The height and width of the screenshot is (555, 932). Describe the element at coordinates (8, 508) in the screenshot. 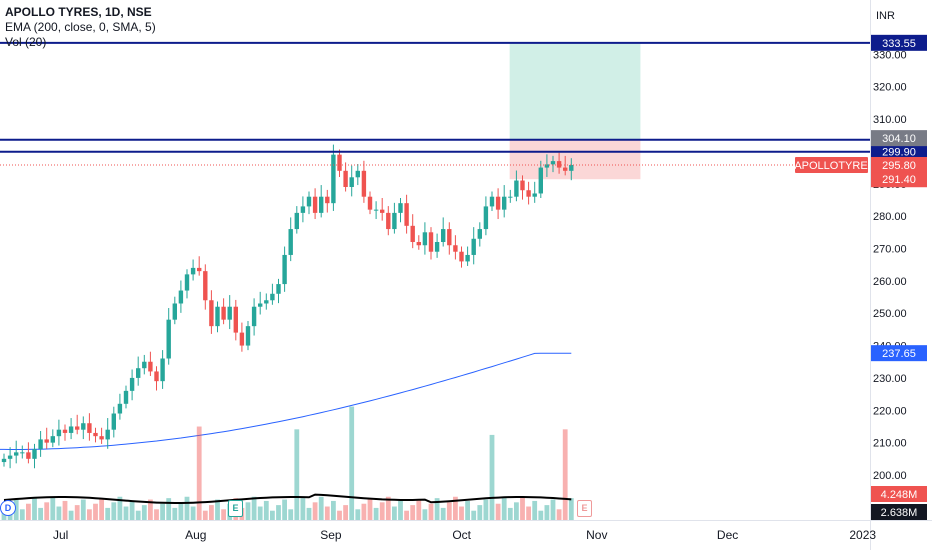

I see `dividend-marker: D` at that location.